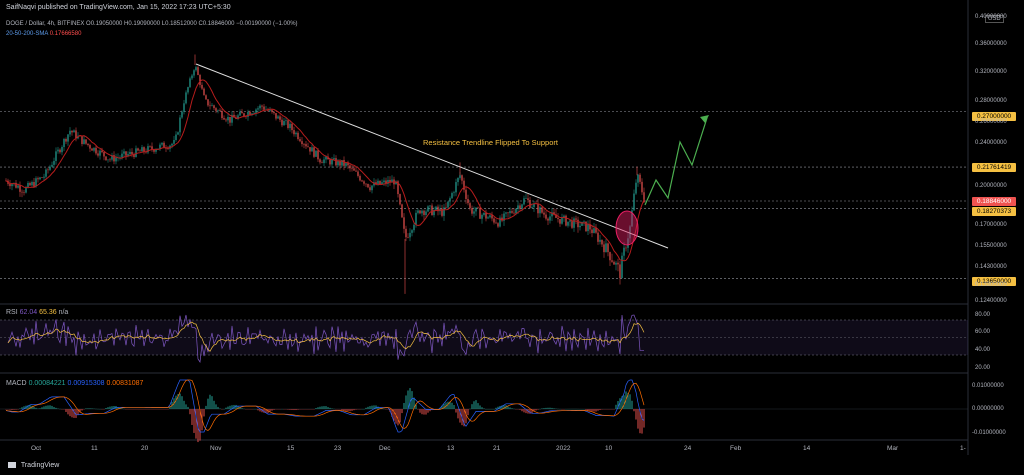 The height and width of the screenshot is (475, 1024). What do you see at coordinates (994, 19) in the screenshot?
I see `currency-label: USD` at bounding box center [994, 19].